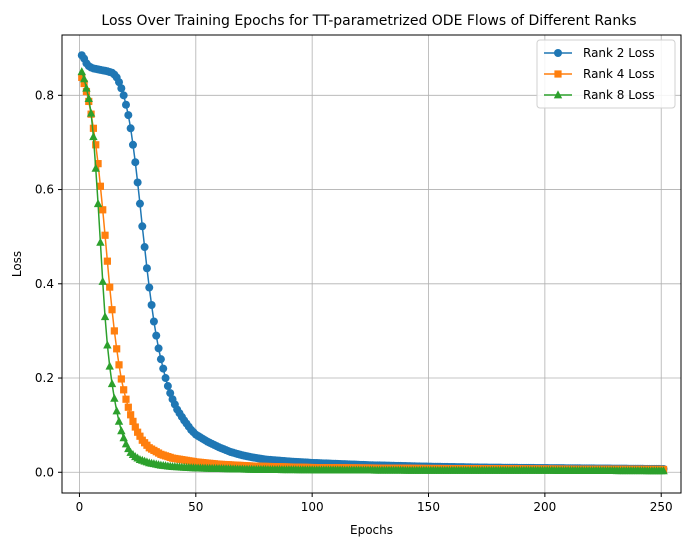 This screenshot has width=699, height=547. What do you see at coordinates (80, 507) in the screenshot?
I see `x-tick-label: 0` at bounding box center [80, 507].